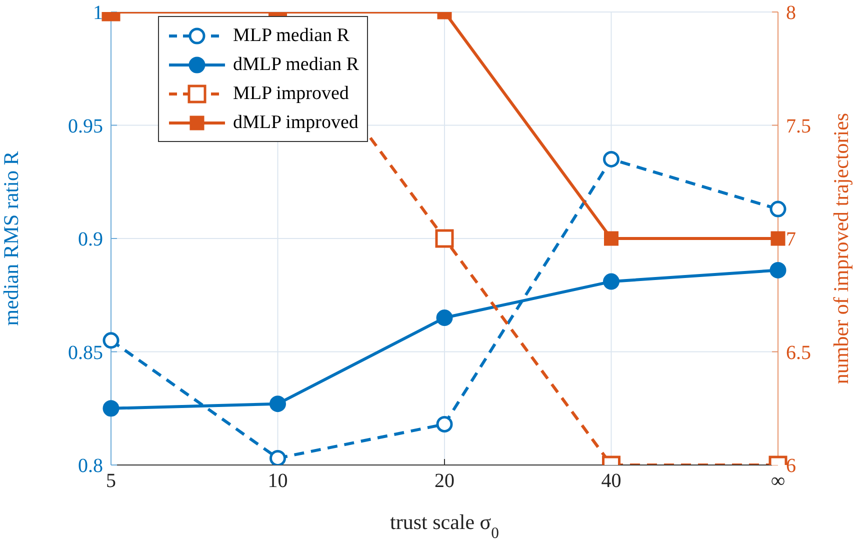  Describe the element at coordinates (445, 526) in the screenshot. I see `x-axis-title: trust scale σ$_{0}$` at that location.